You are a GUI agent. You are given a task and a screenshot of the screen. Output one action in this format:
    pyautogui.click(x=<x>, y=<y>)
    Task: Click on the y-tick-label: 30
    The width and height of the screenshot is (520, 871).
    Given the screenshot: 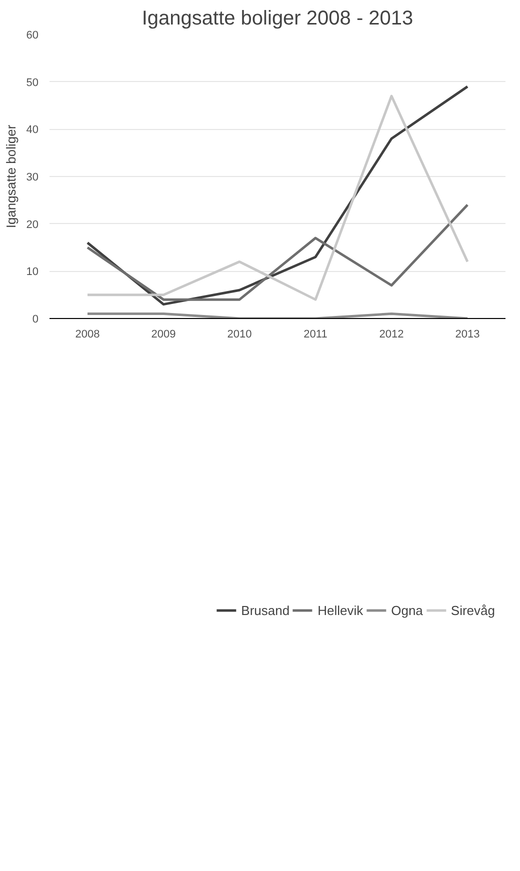 What is the action you would take?
    pyautogui.click(x=32, y=178)
    